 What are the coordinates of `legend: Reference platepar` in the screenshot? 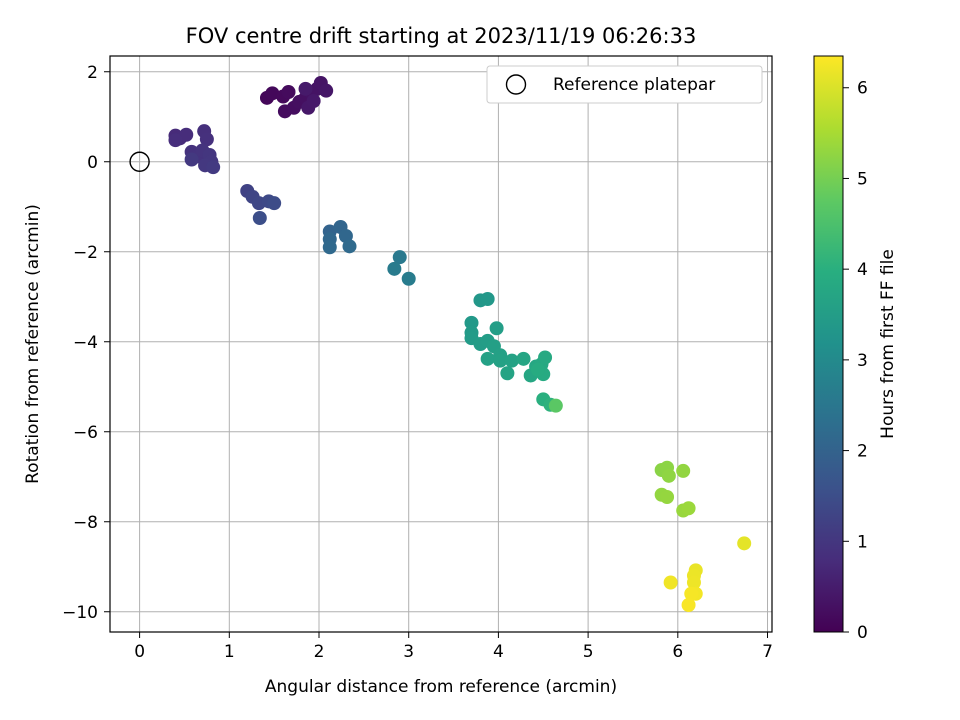 It's located at (624, 84).